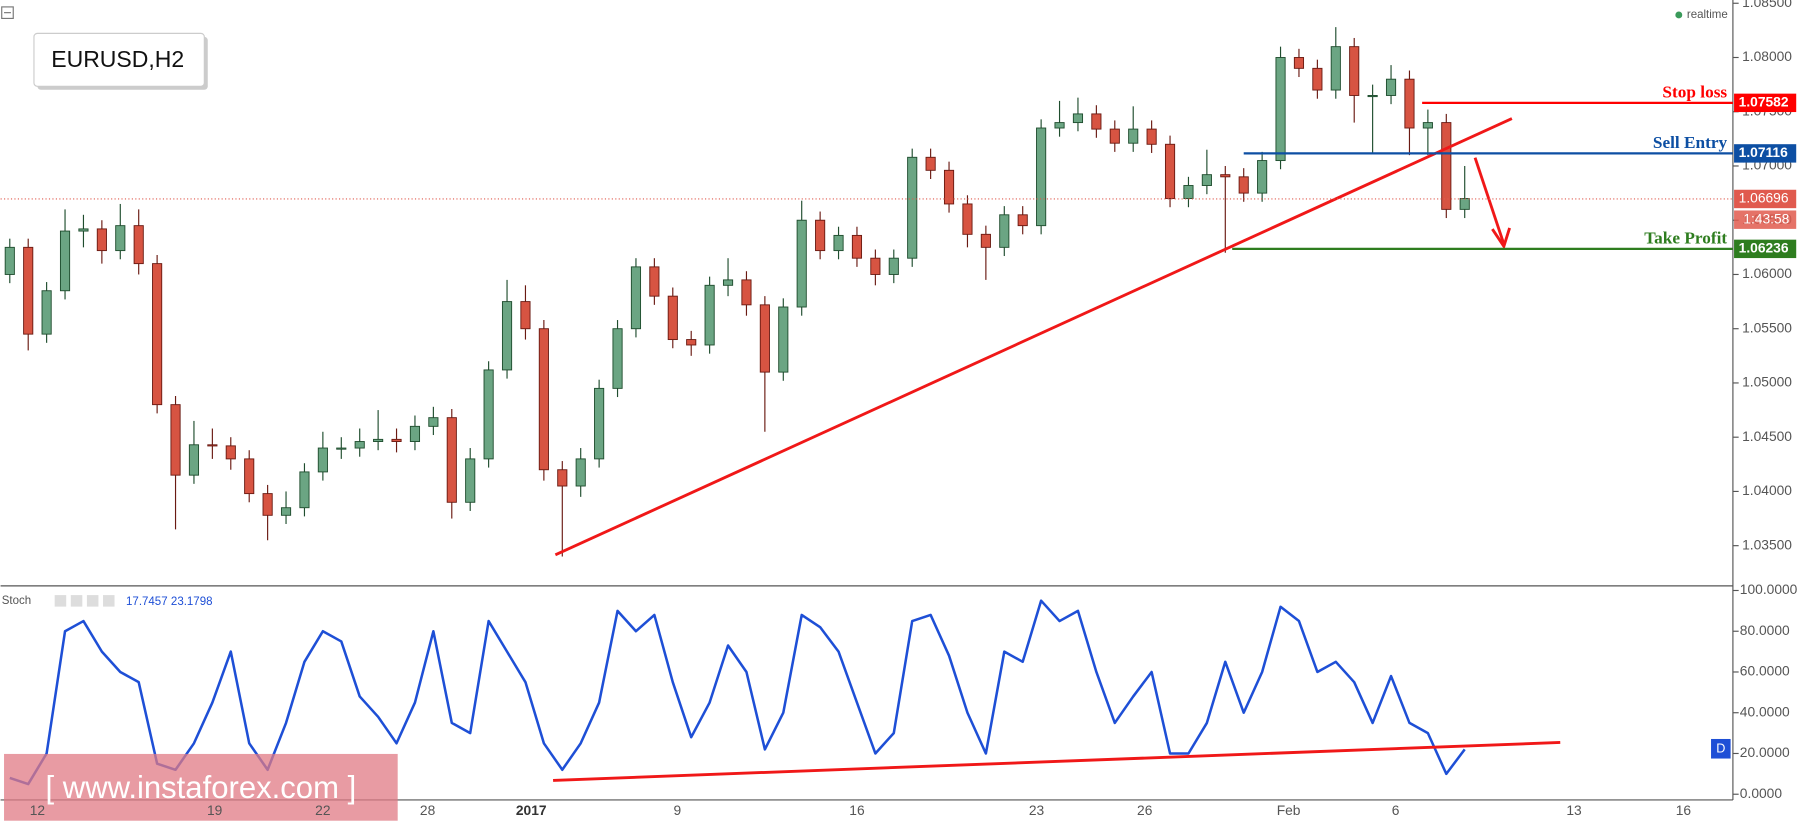 Image resolution: width=1806 pixels, height=823 pixels. What do you see at coordinates (428, 810) in the screenshot?
I see `x-tick-label: 28` at bounding box center [428, 810].